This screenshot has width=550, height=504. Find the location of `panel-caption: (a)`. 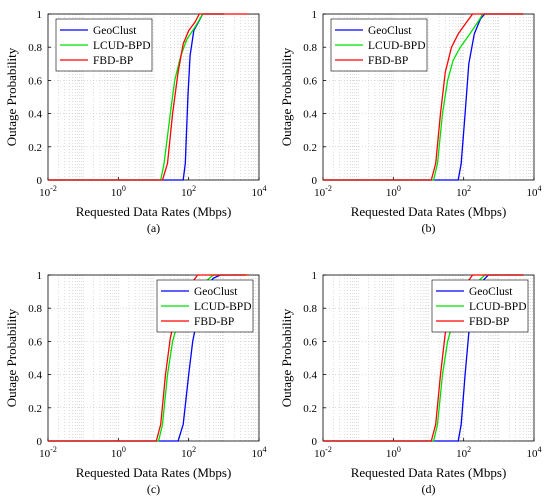

panel-caption: (a) is located at coordinates (153, 228).